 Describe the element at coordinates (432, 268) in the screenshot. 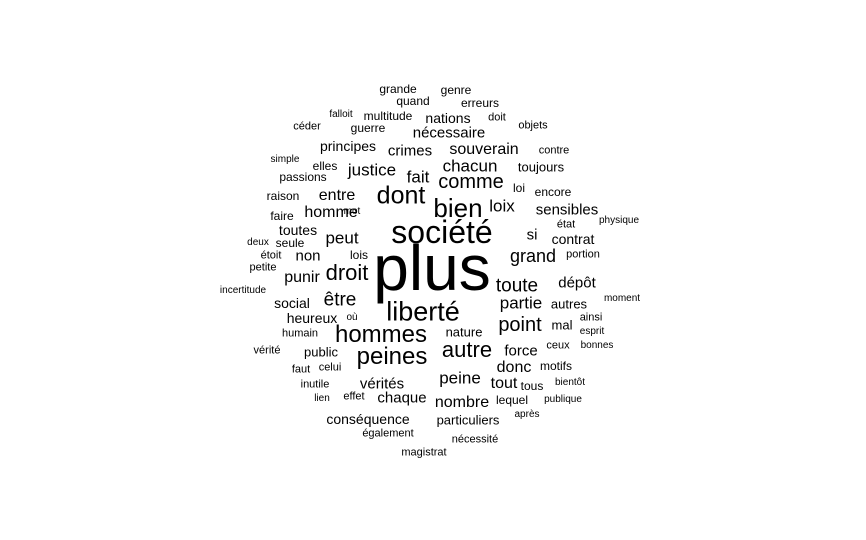

I see `word-plus: plus` at that location.